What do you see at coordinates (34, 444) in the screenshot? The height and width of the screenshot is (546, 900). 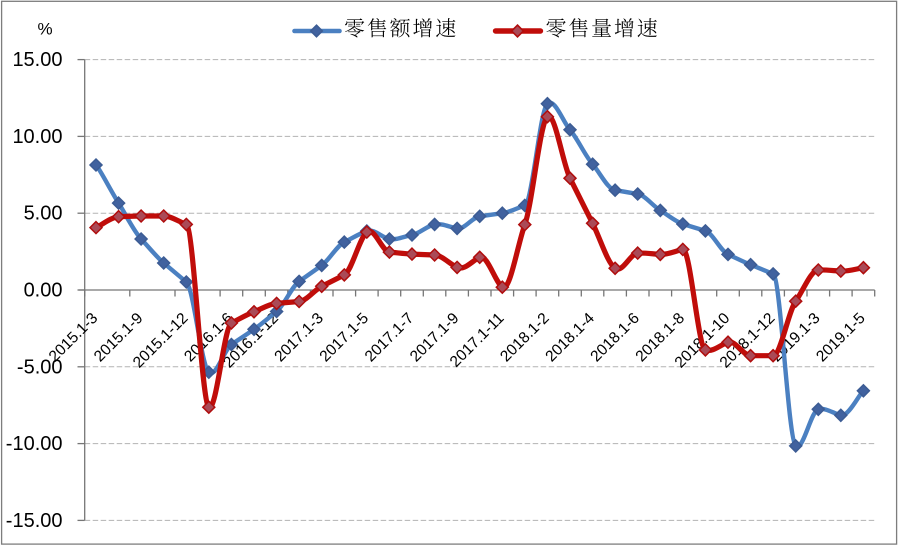 I see `svg-text: -10.00` at bounding box center [34, 444].